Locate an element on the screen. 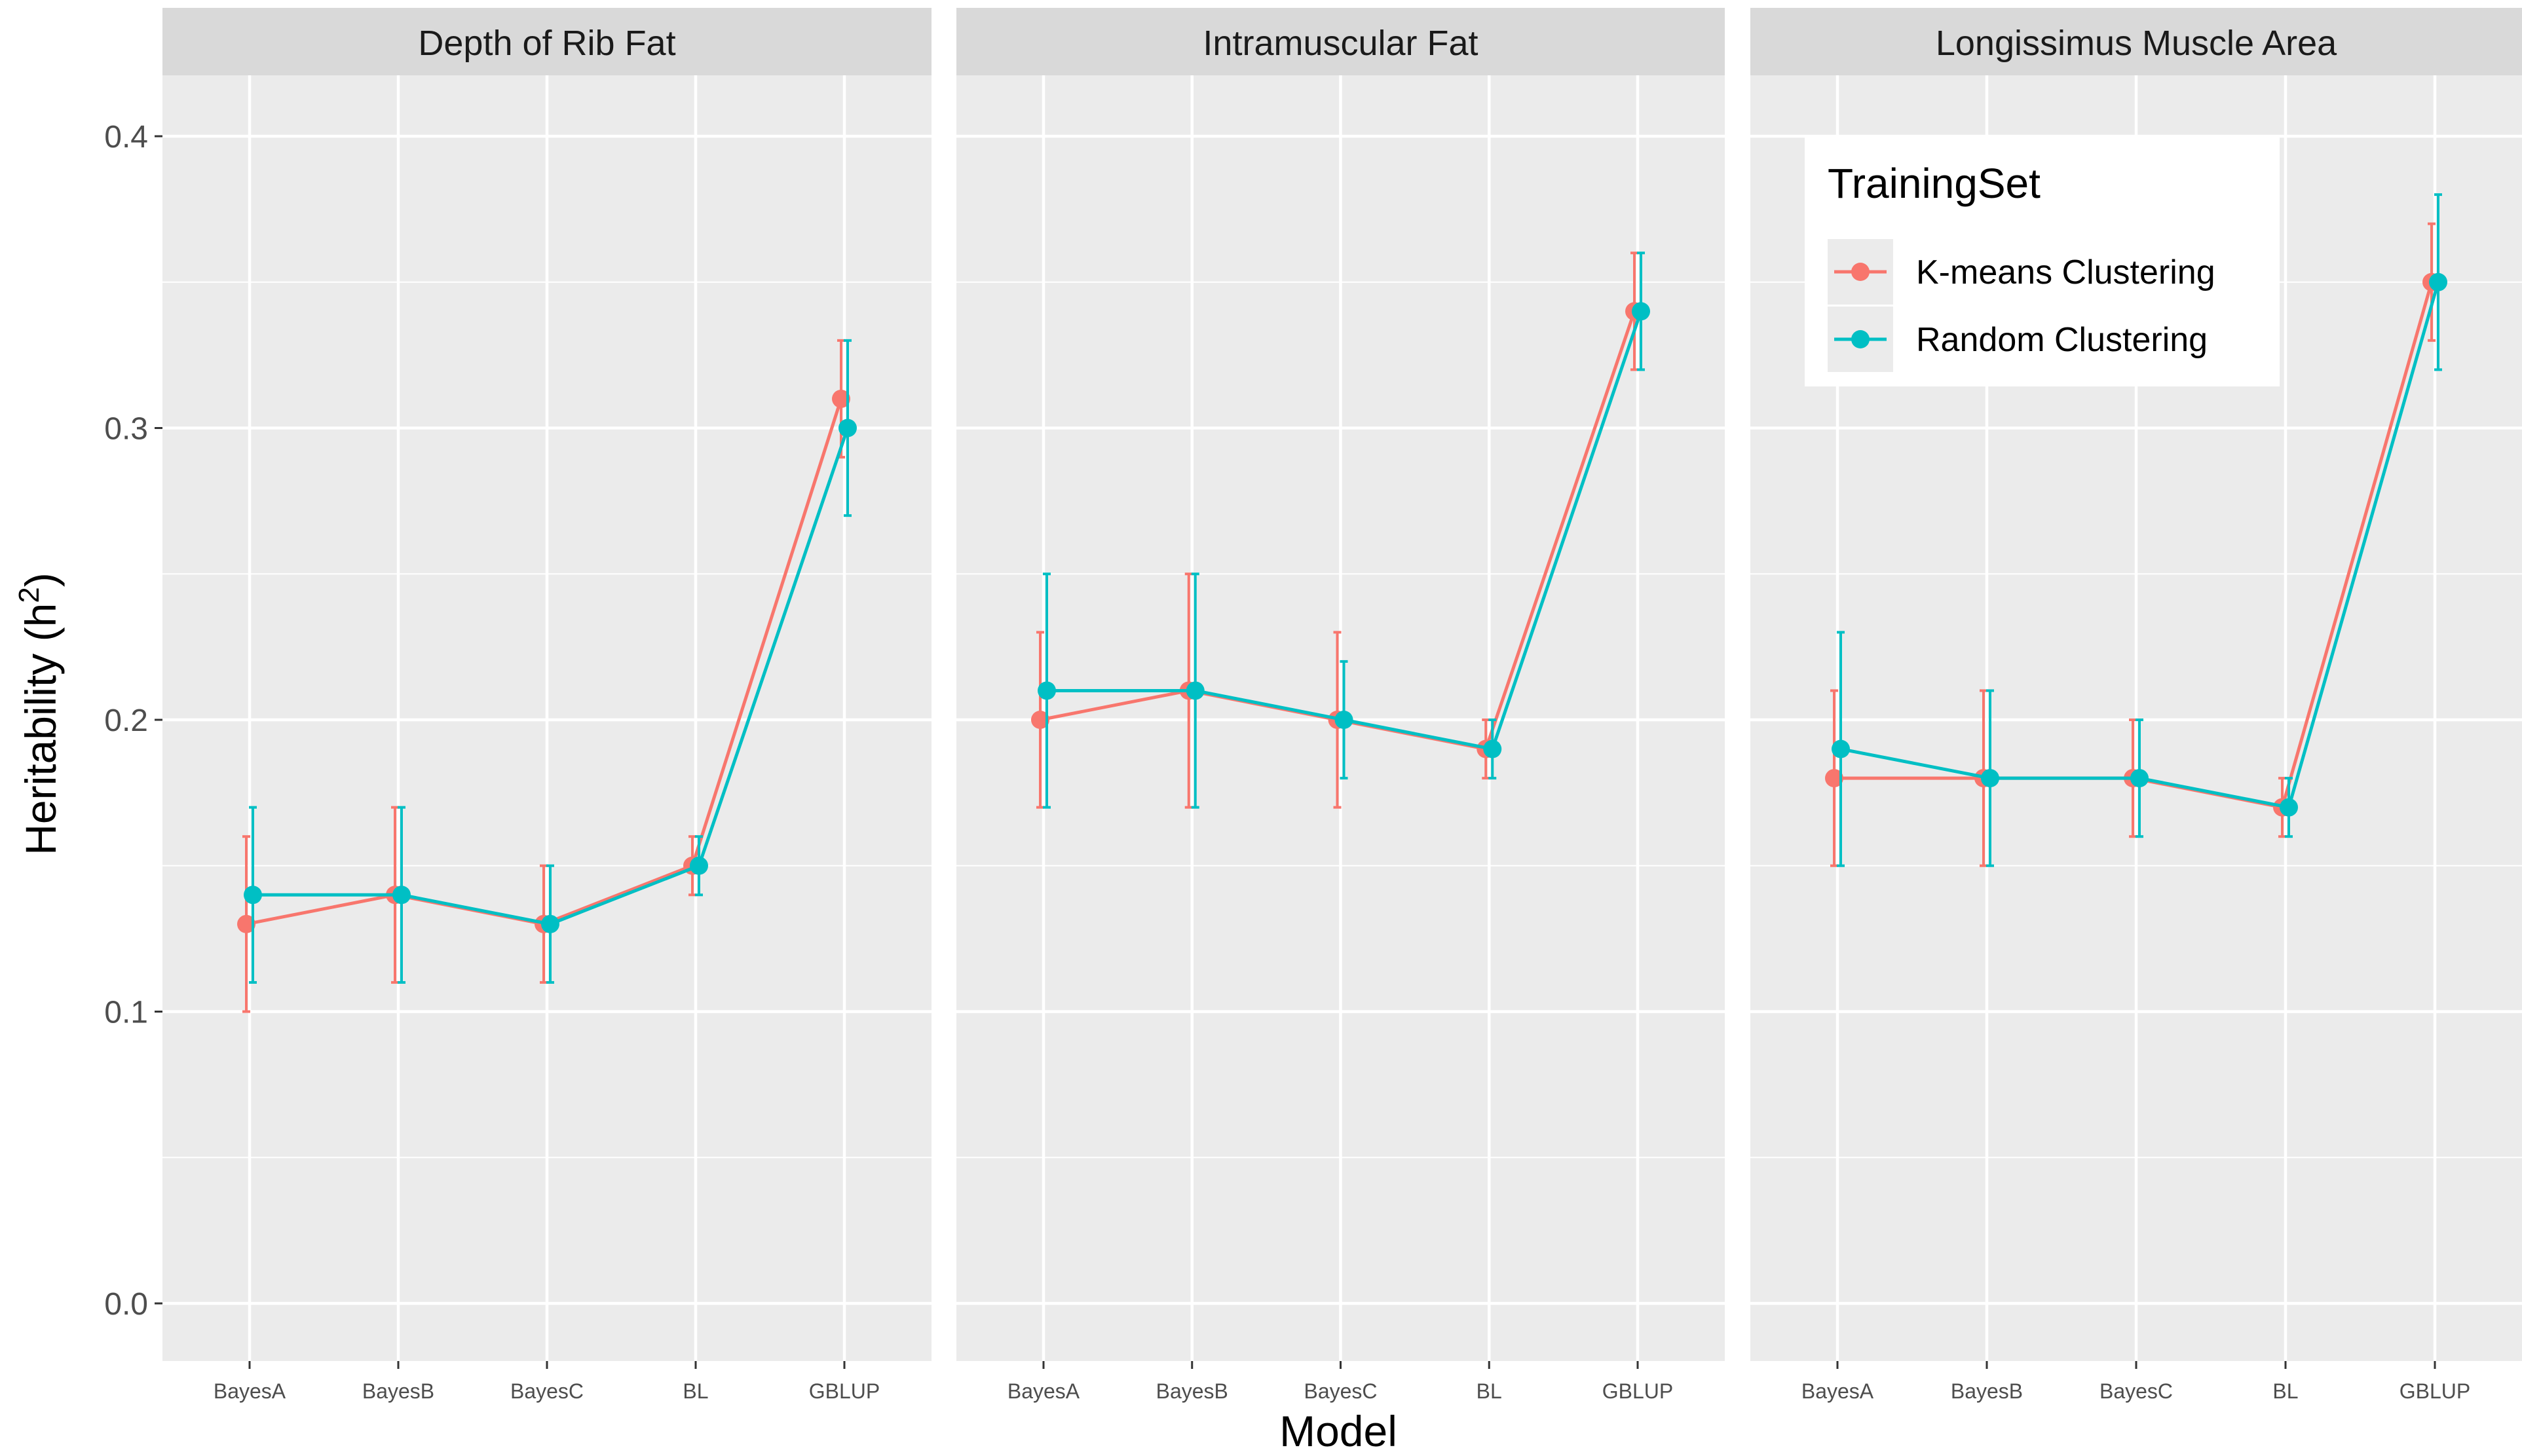 Image resolution: width=2522 pixels, height=1456 pixels. y-tick-label: 0.2 is located at coordinates (126, 720).